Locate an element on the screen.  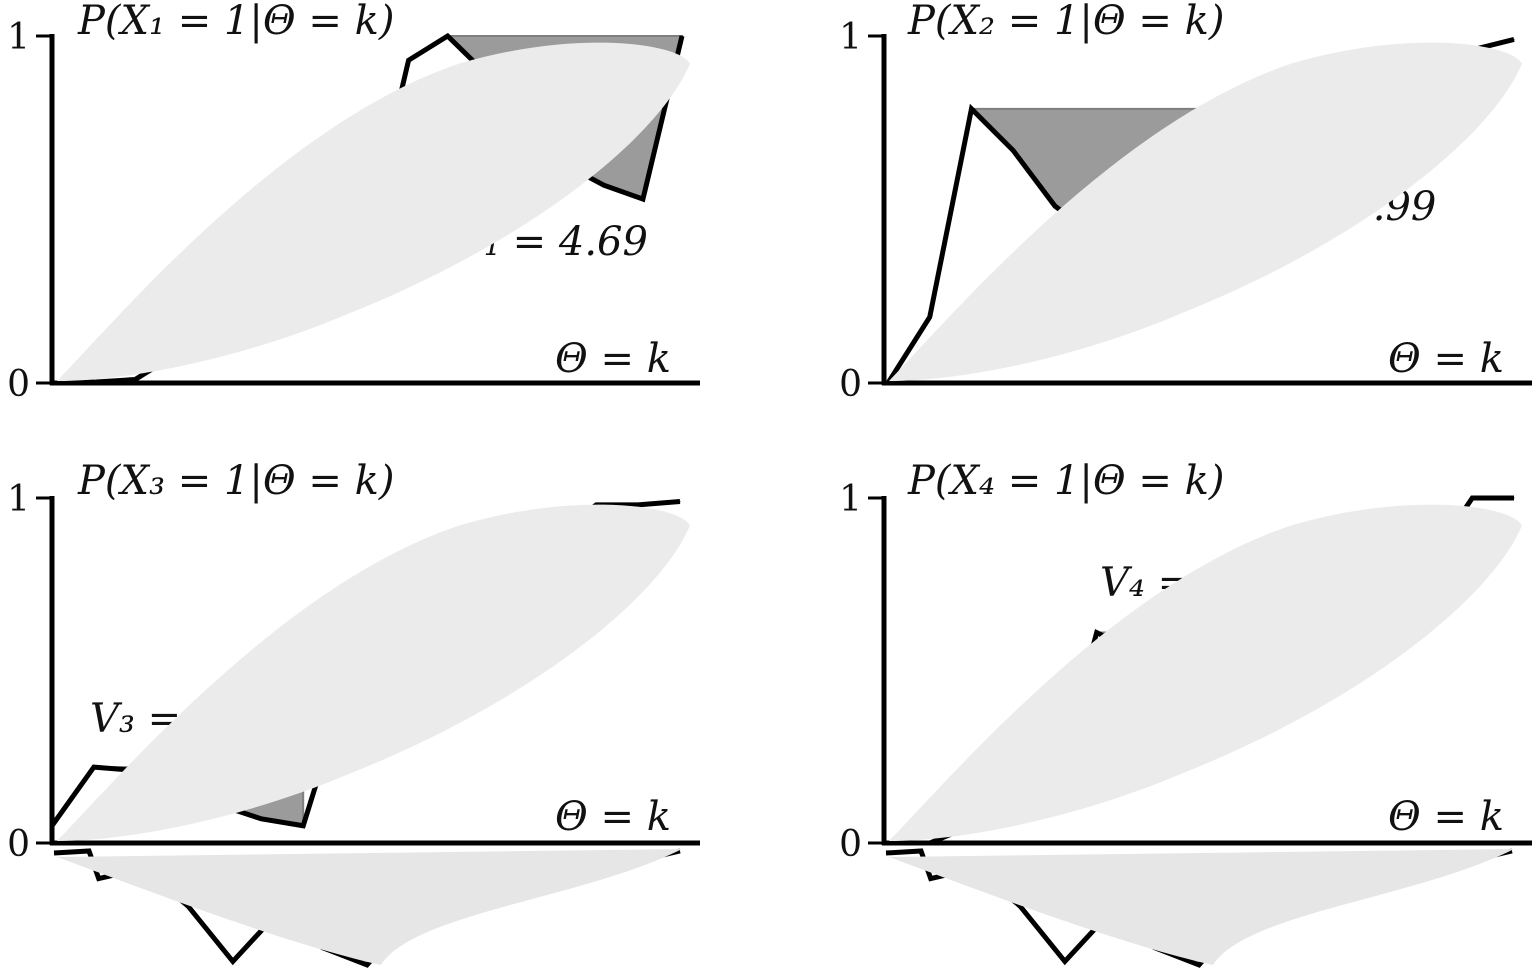
chart-title: P(X₁ = 1|Θ = k) is located at coordinates (235, 22).